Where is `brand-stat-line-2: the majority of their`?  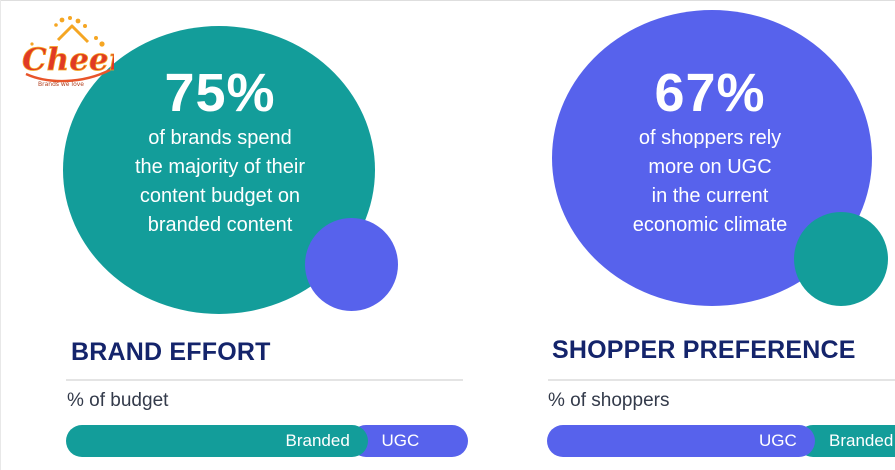
brand-stat-line-2: the majority of their is located at coordinates (220, 167).